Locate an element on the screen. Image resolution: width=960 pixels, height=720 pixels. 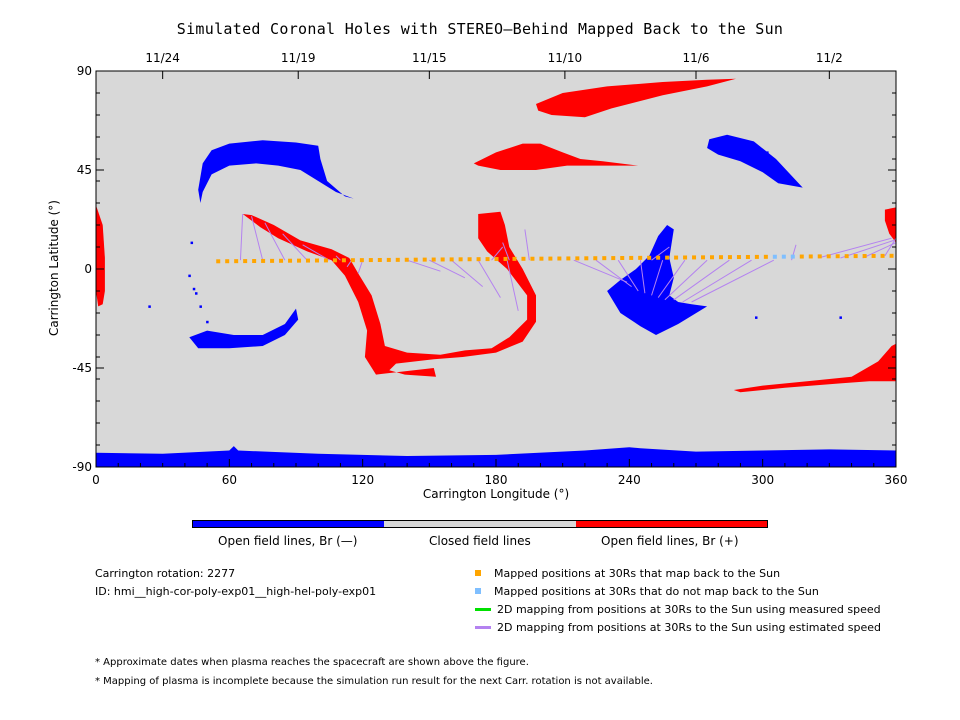
x-tick-label: 120 is located at coordinates (362, 480).